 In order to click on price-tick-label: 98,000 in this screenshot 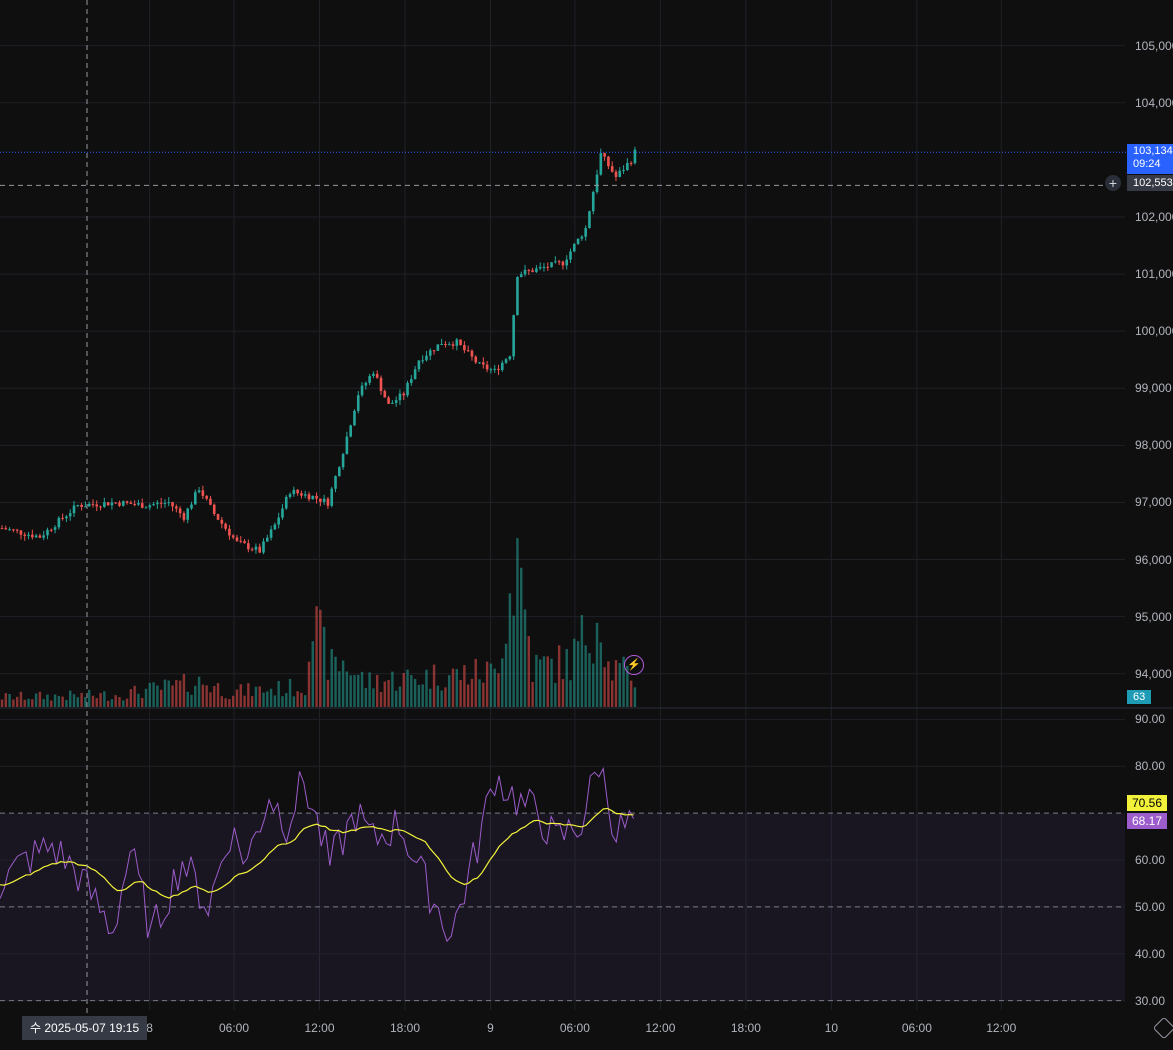, I will do `click(1153, 445)`.